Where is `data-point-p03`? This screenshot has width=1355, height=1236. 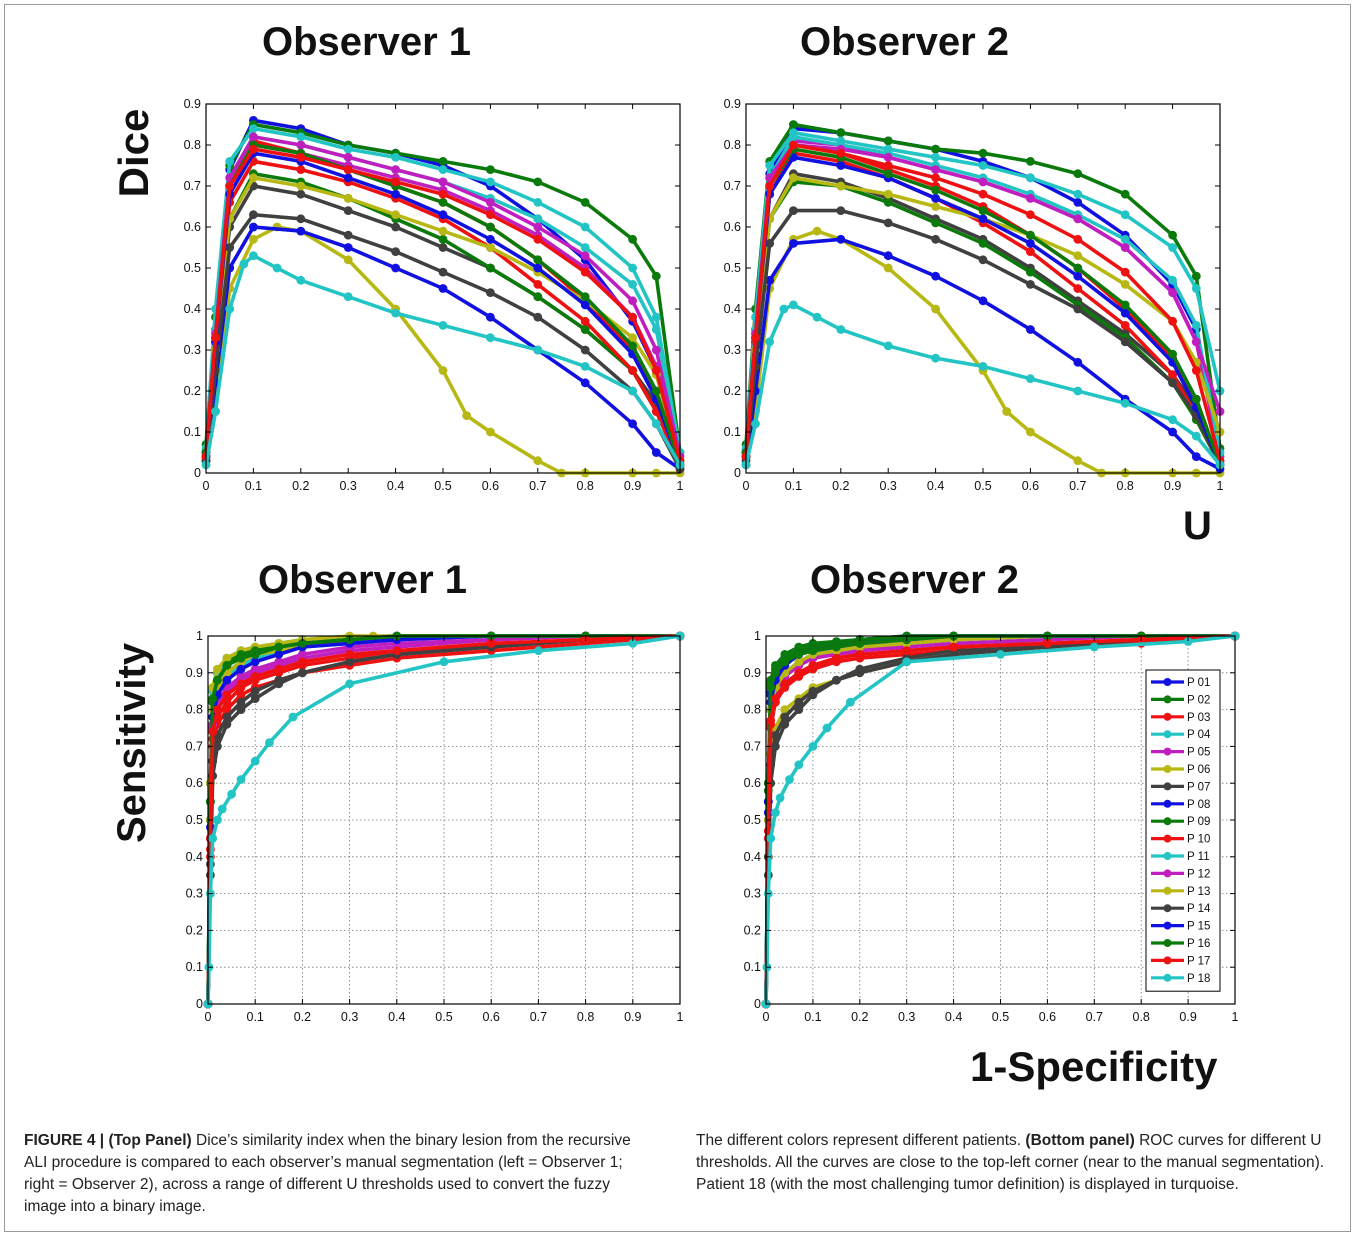 data-point-p03 is located at coordinates (241, 695).